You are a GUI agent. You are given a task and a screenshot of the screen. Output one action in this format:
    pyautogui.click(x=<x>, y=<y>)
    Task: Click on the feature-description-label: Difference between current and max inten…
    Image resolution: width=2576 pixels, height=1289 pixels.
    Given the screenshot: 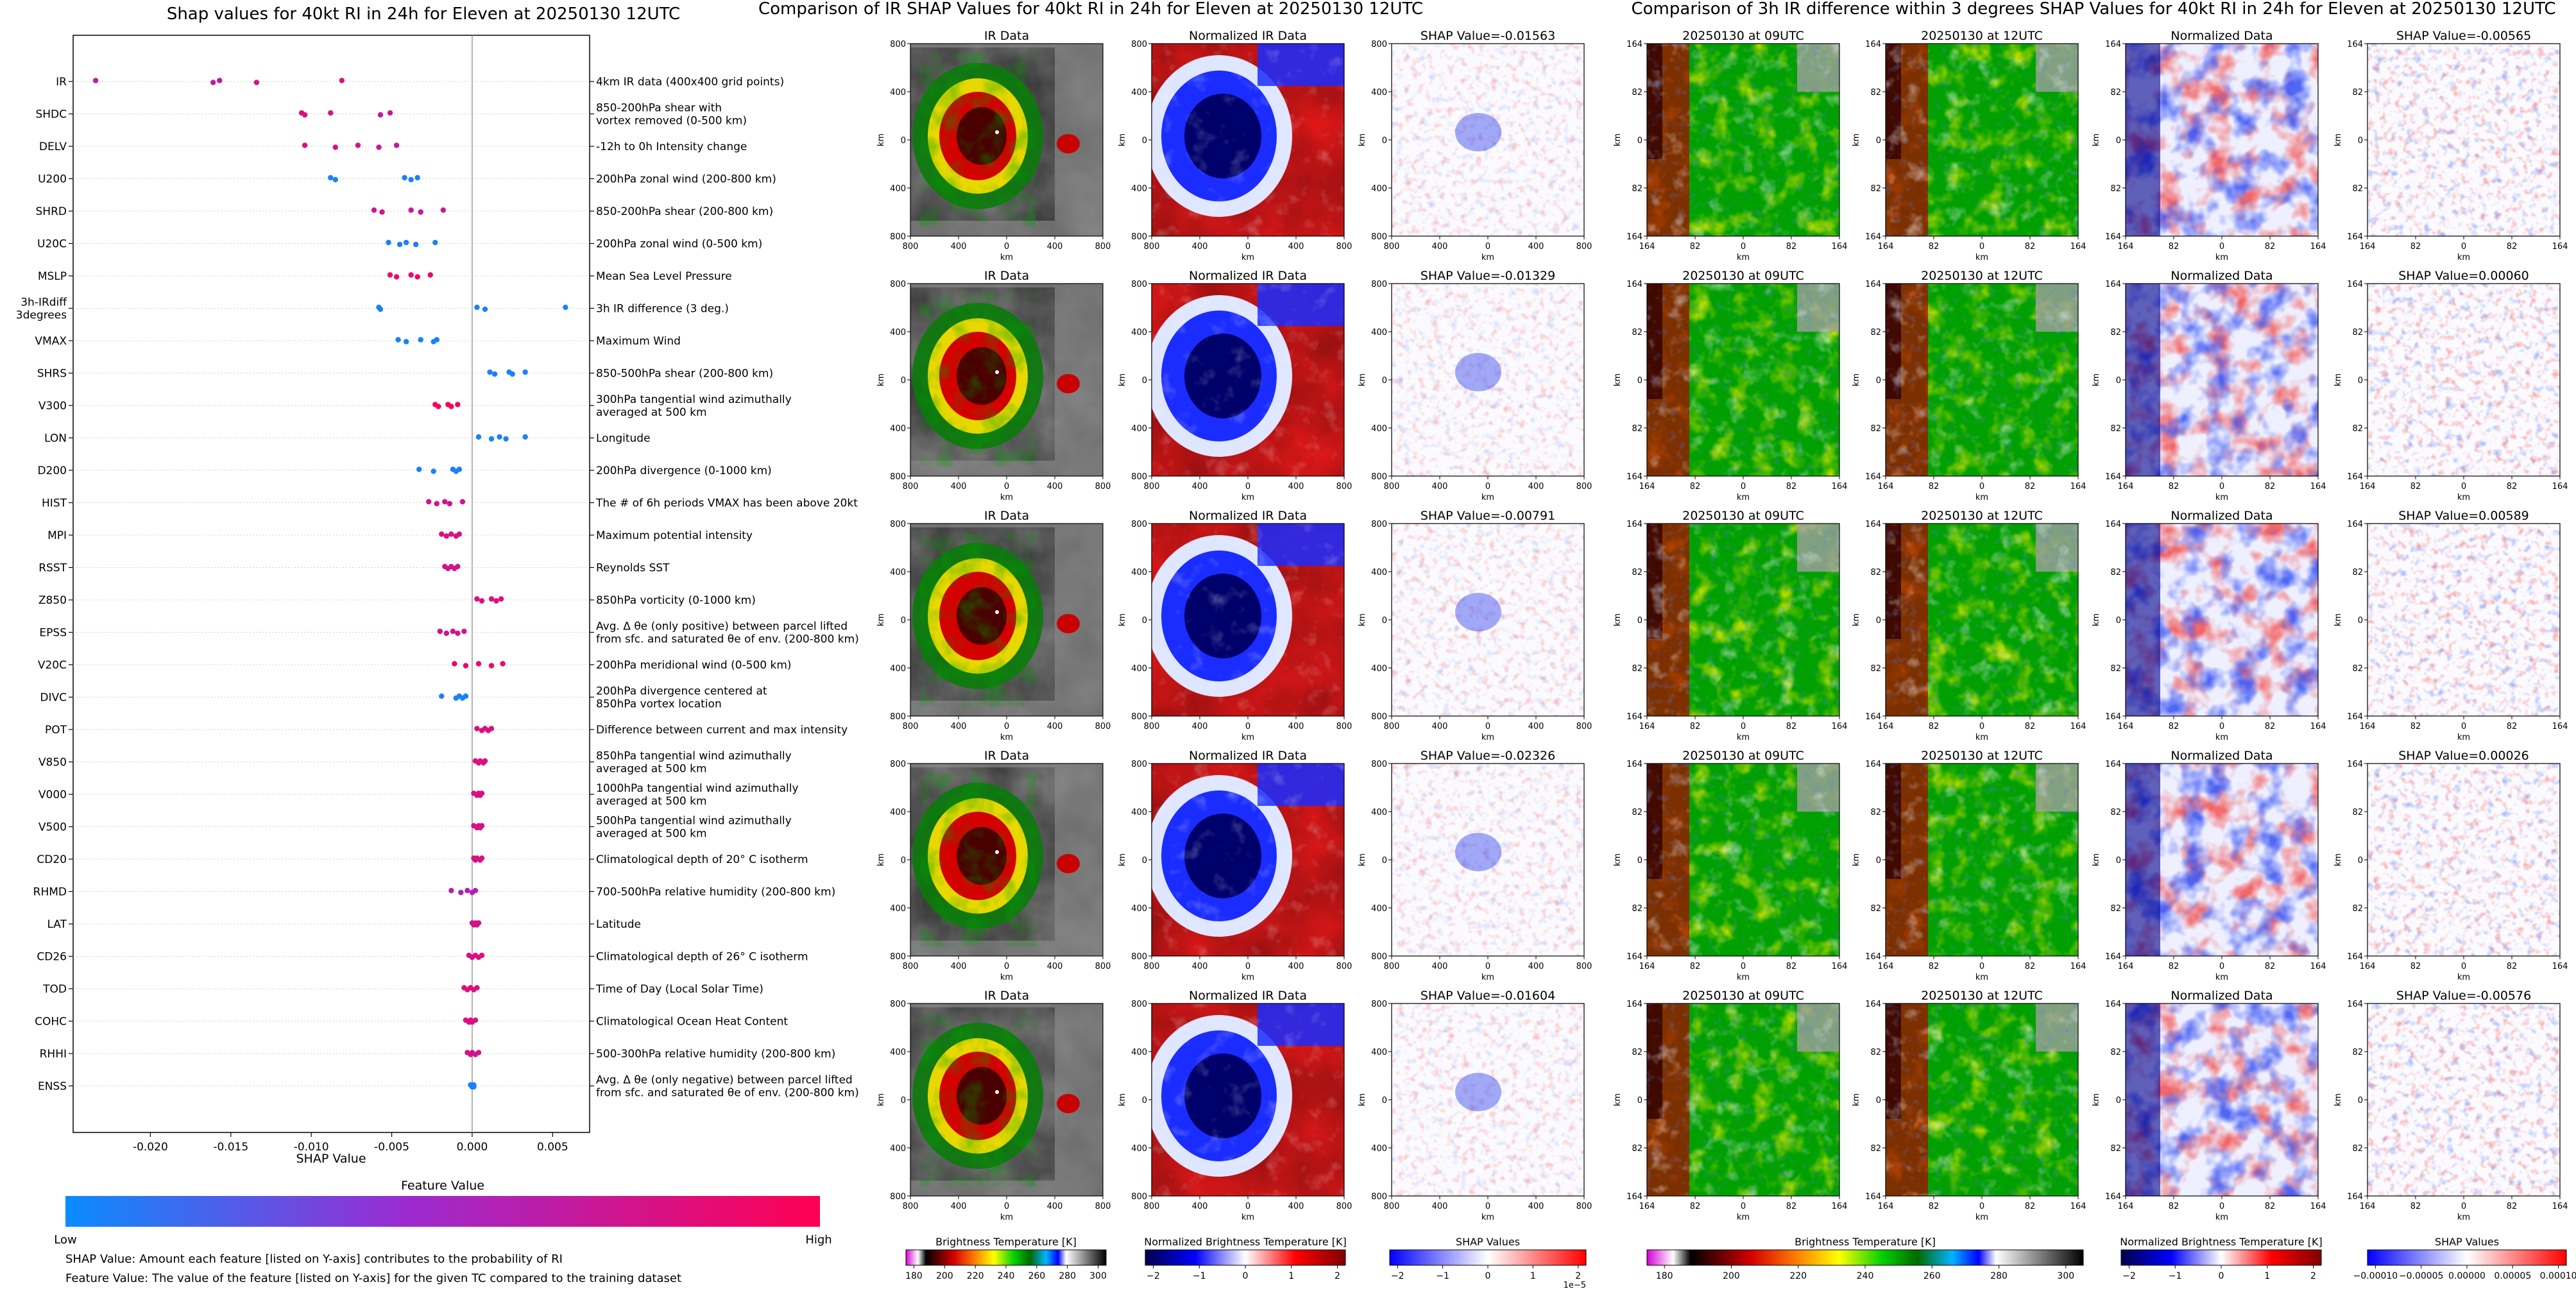 What is the action you would take?
    pyautogui.click(x=722, y=730)
    